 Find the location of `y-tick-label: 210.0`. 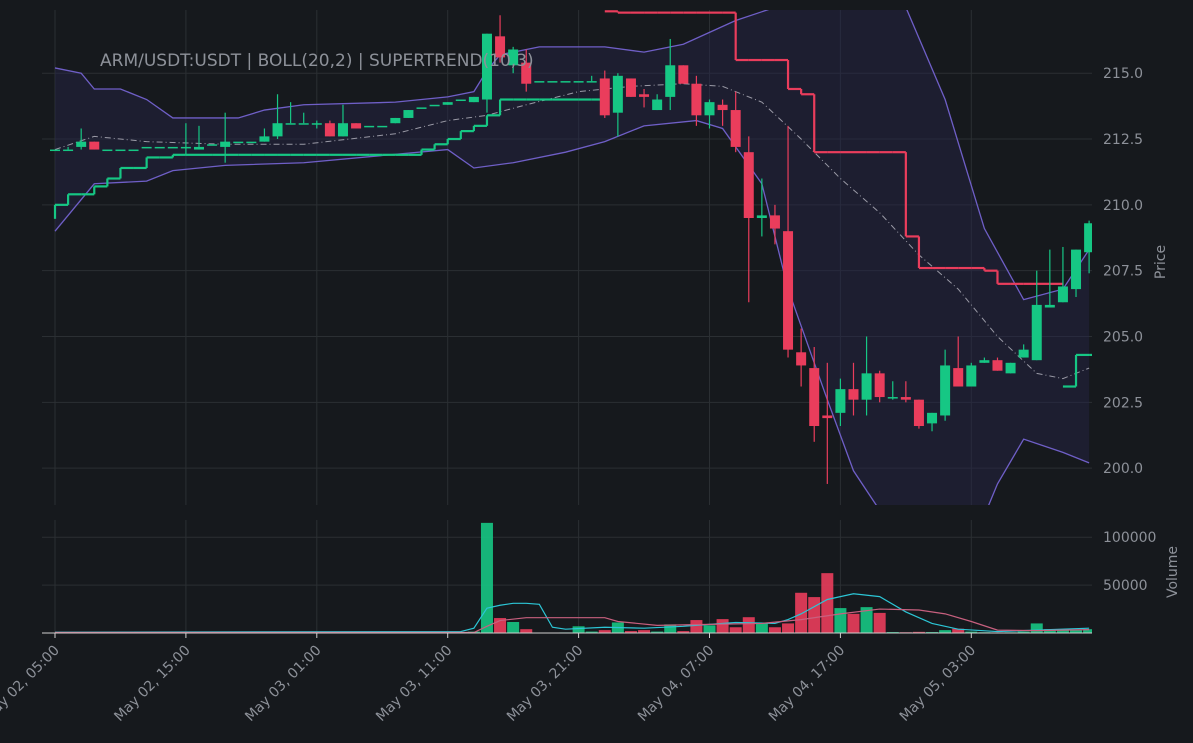

y-tick-label: 210.0 is located at coordinates (1123, 206).